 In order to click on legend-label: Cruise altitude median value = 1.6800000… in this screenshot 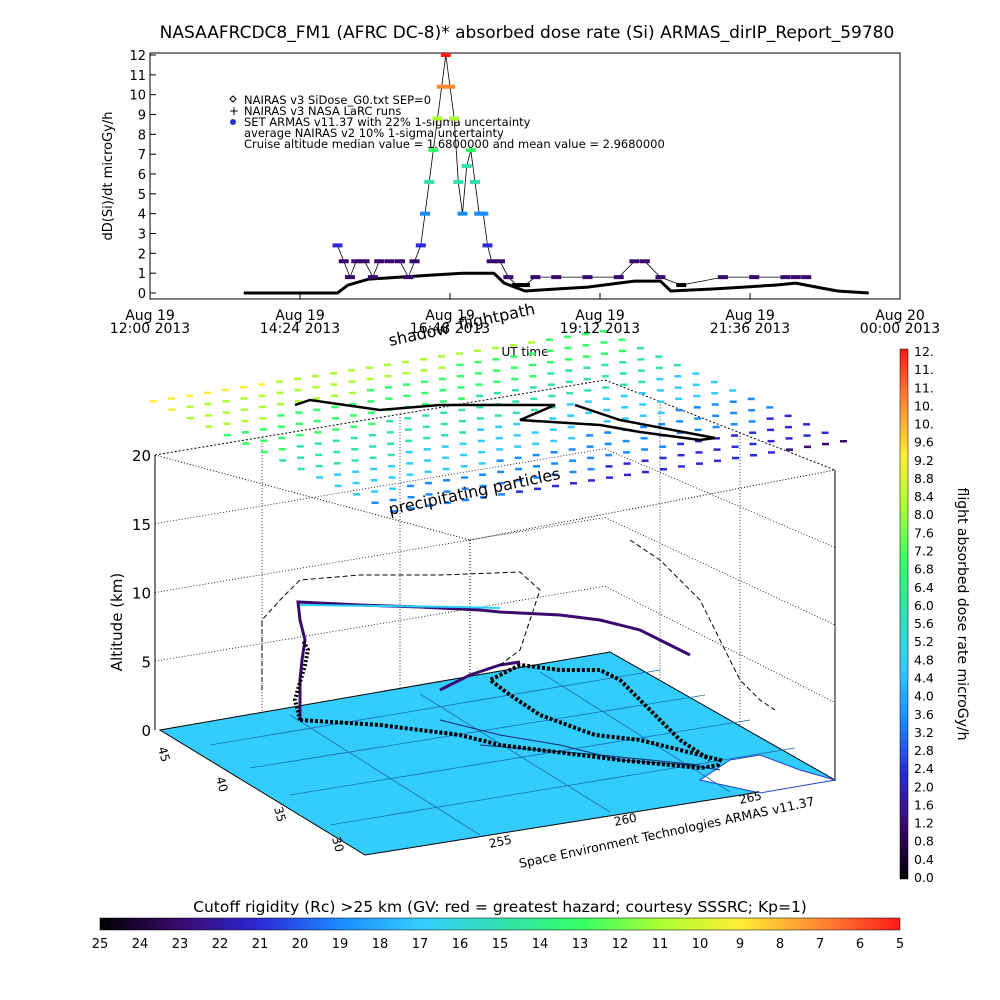, I will do `click(454, 144)`.